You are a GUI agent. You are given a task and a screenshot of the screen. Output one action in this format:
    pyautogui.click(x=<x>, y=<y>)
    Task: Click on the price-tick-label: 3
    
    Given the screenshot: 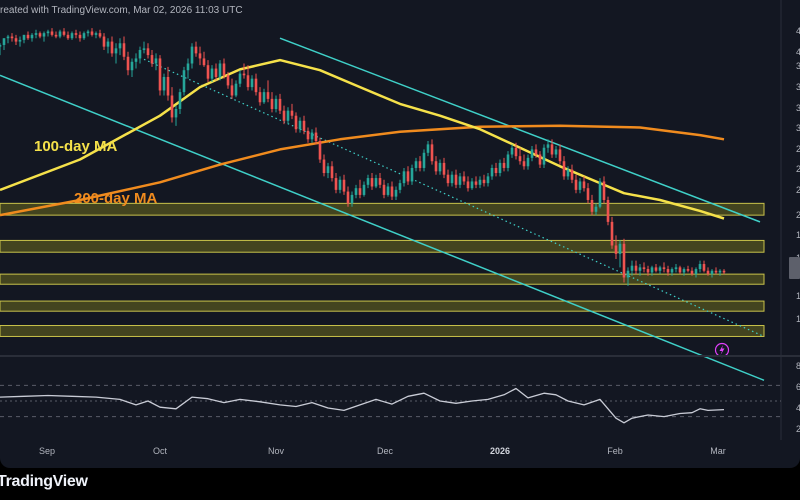 What is the action you would take?
    pyautogui.click(x=798, y=66)
    